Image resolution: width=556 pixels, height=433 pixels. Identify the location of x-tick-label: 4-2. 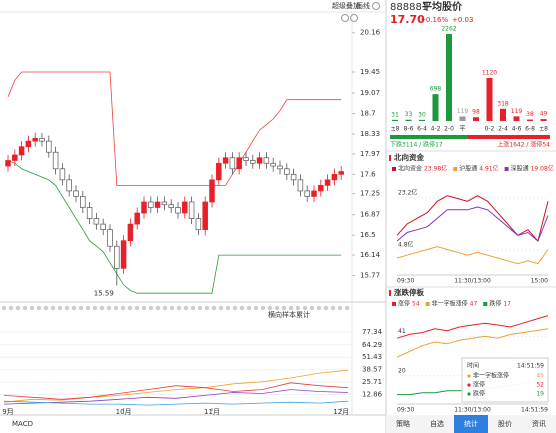
(436, 129).